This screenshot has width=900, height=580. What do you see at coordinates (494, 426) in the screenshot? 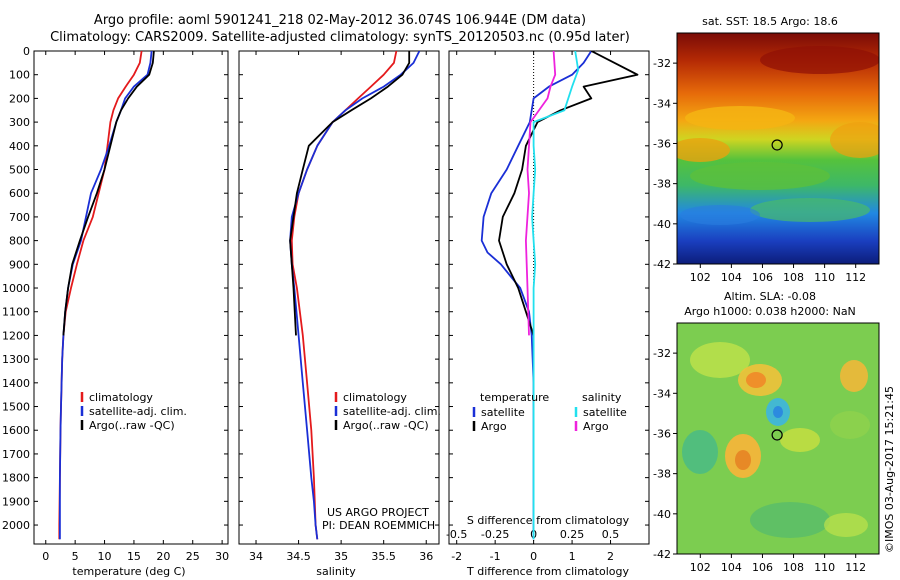
I see `legend-label: Argo` at bounding box center [494, 426].